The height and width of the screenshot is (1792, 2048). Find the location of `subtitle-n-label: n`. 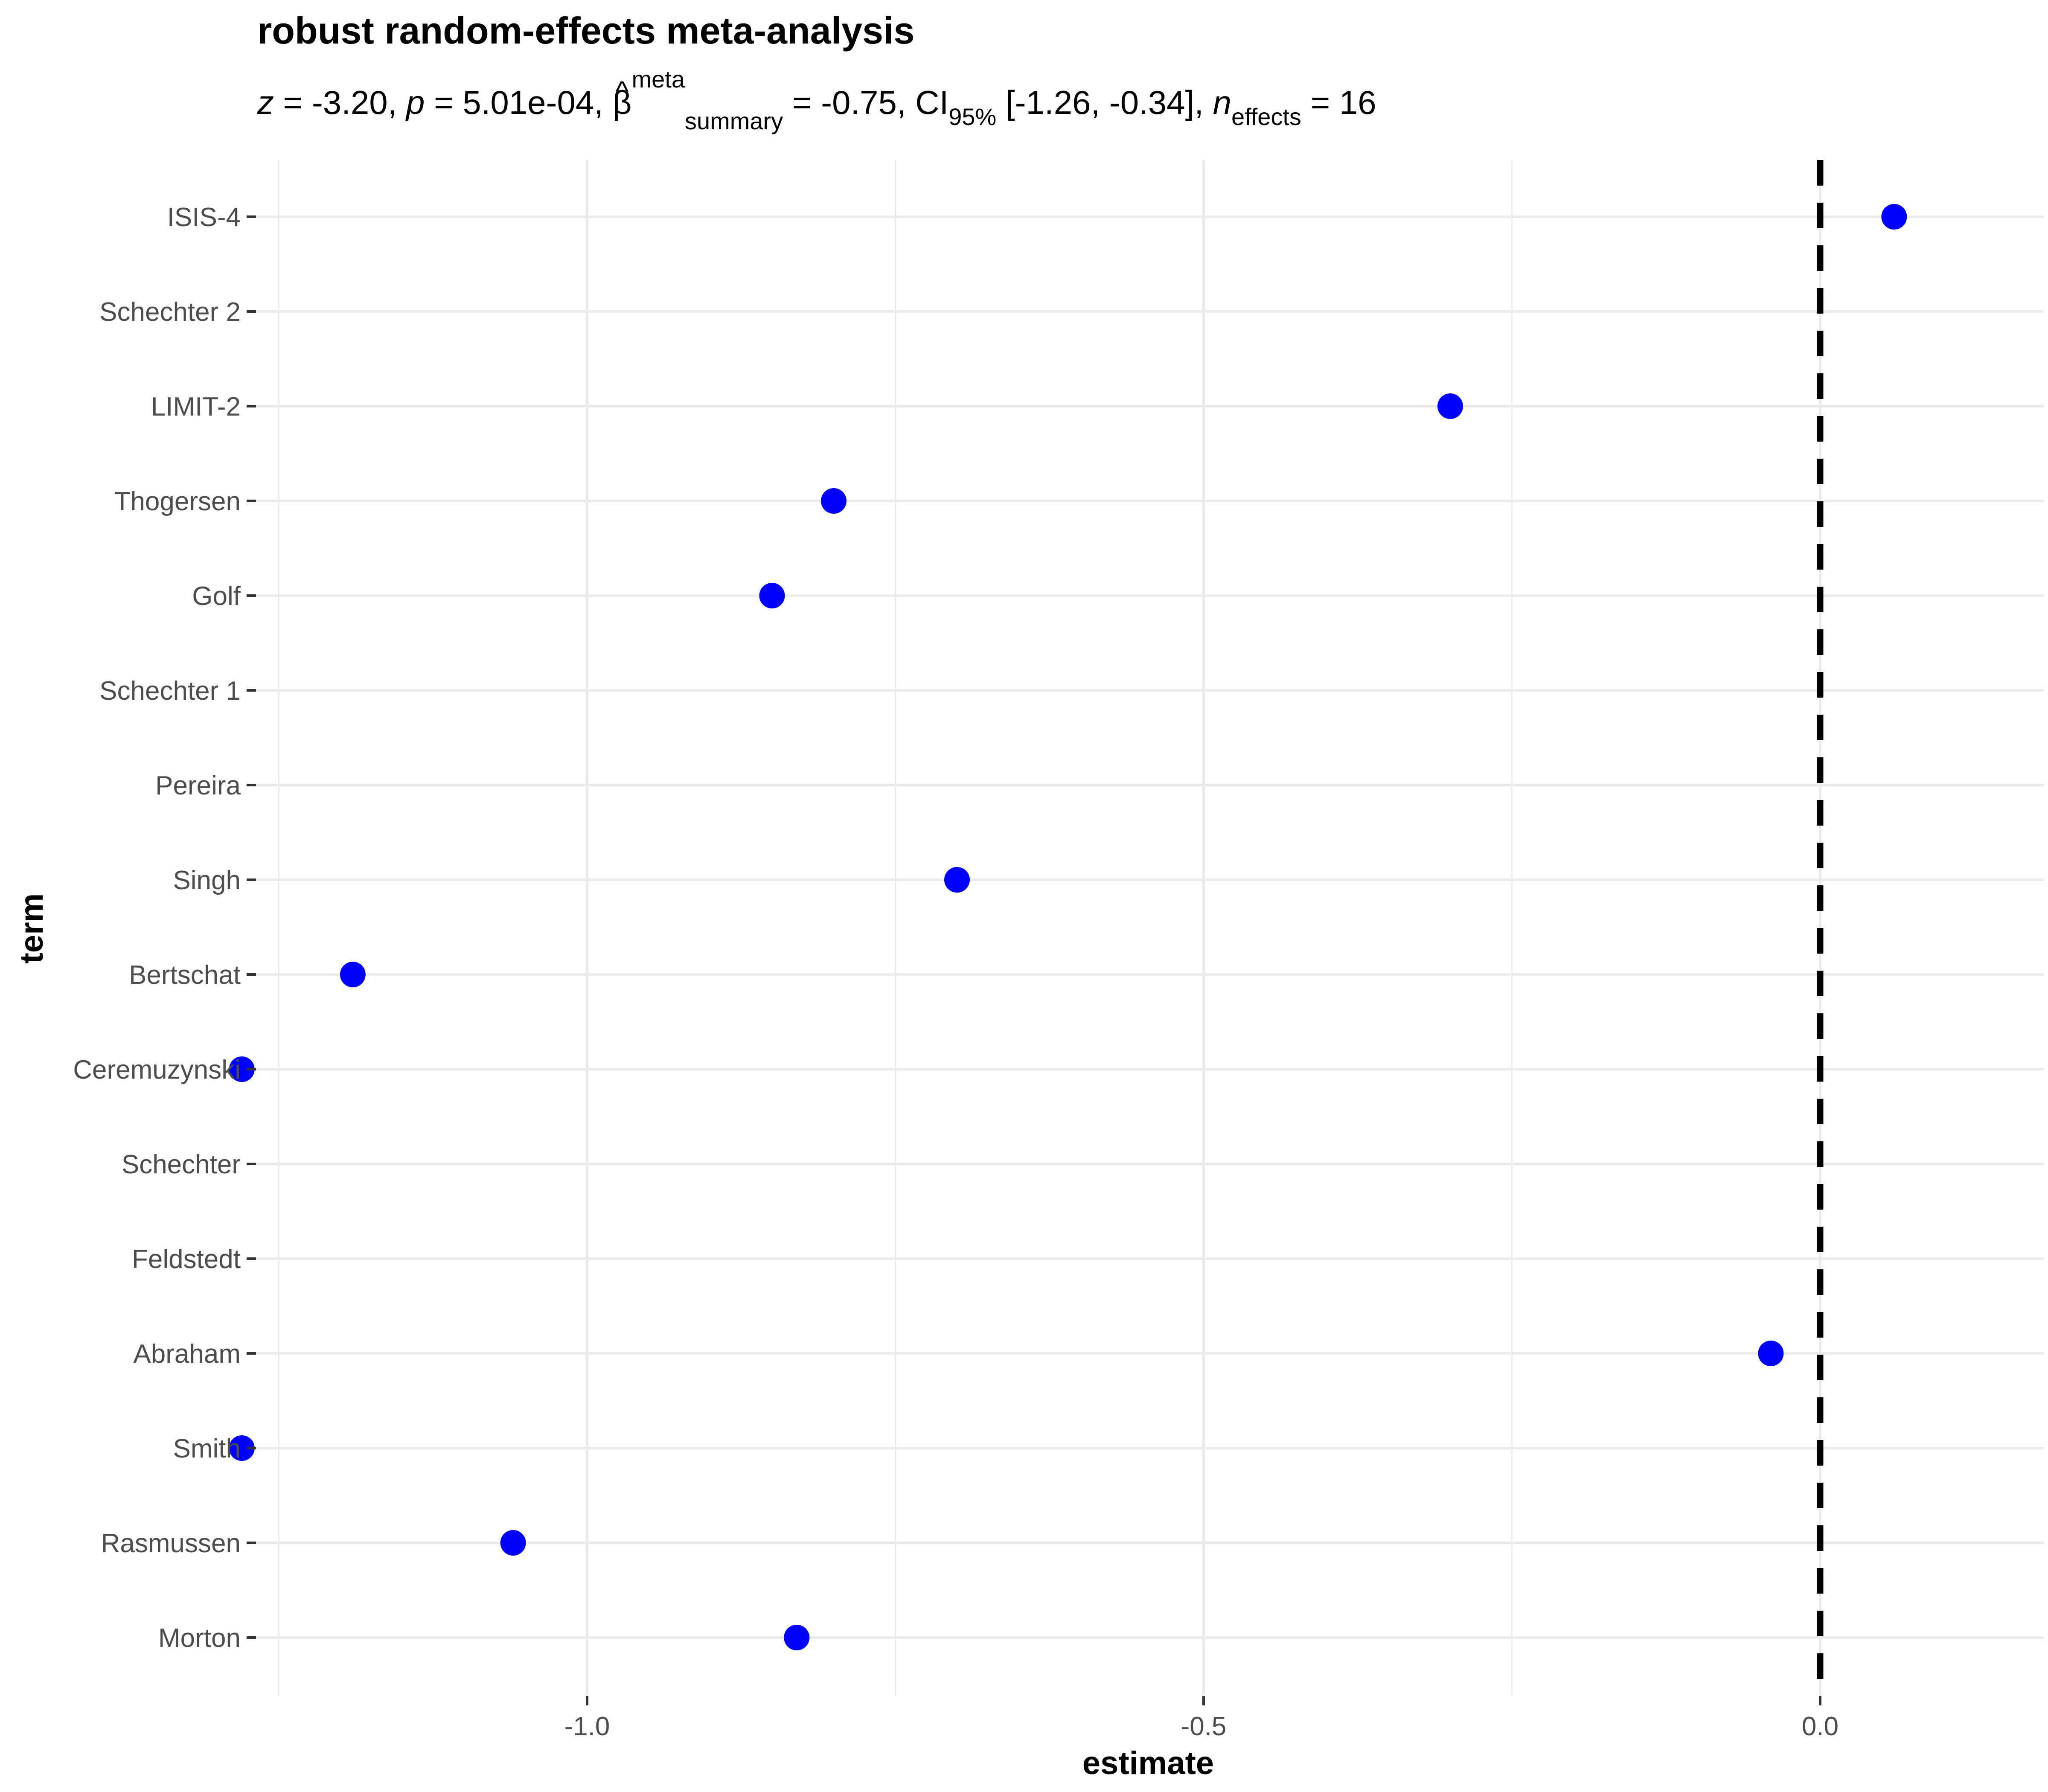

subtitle-n-label: n is located at coordinates (1222, 102).